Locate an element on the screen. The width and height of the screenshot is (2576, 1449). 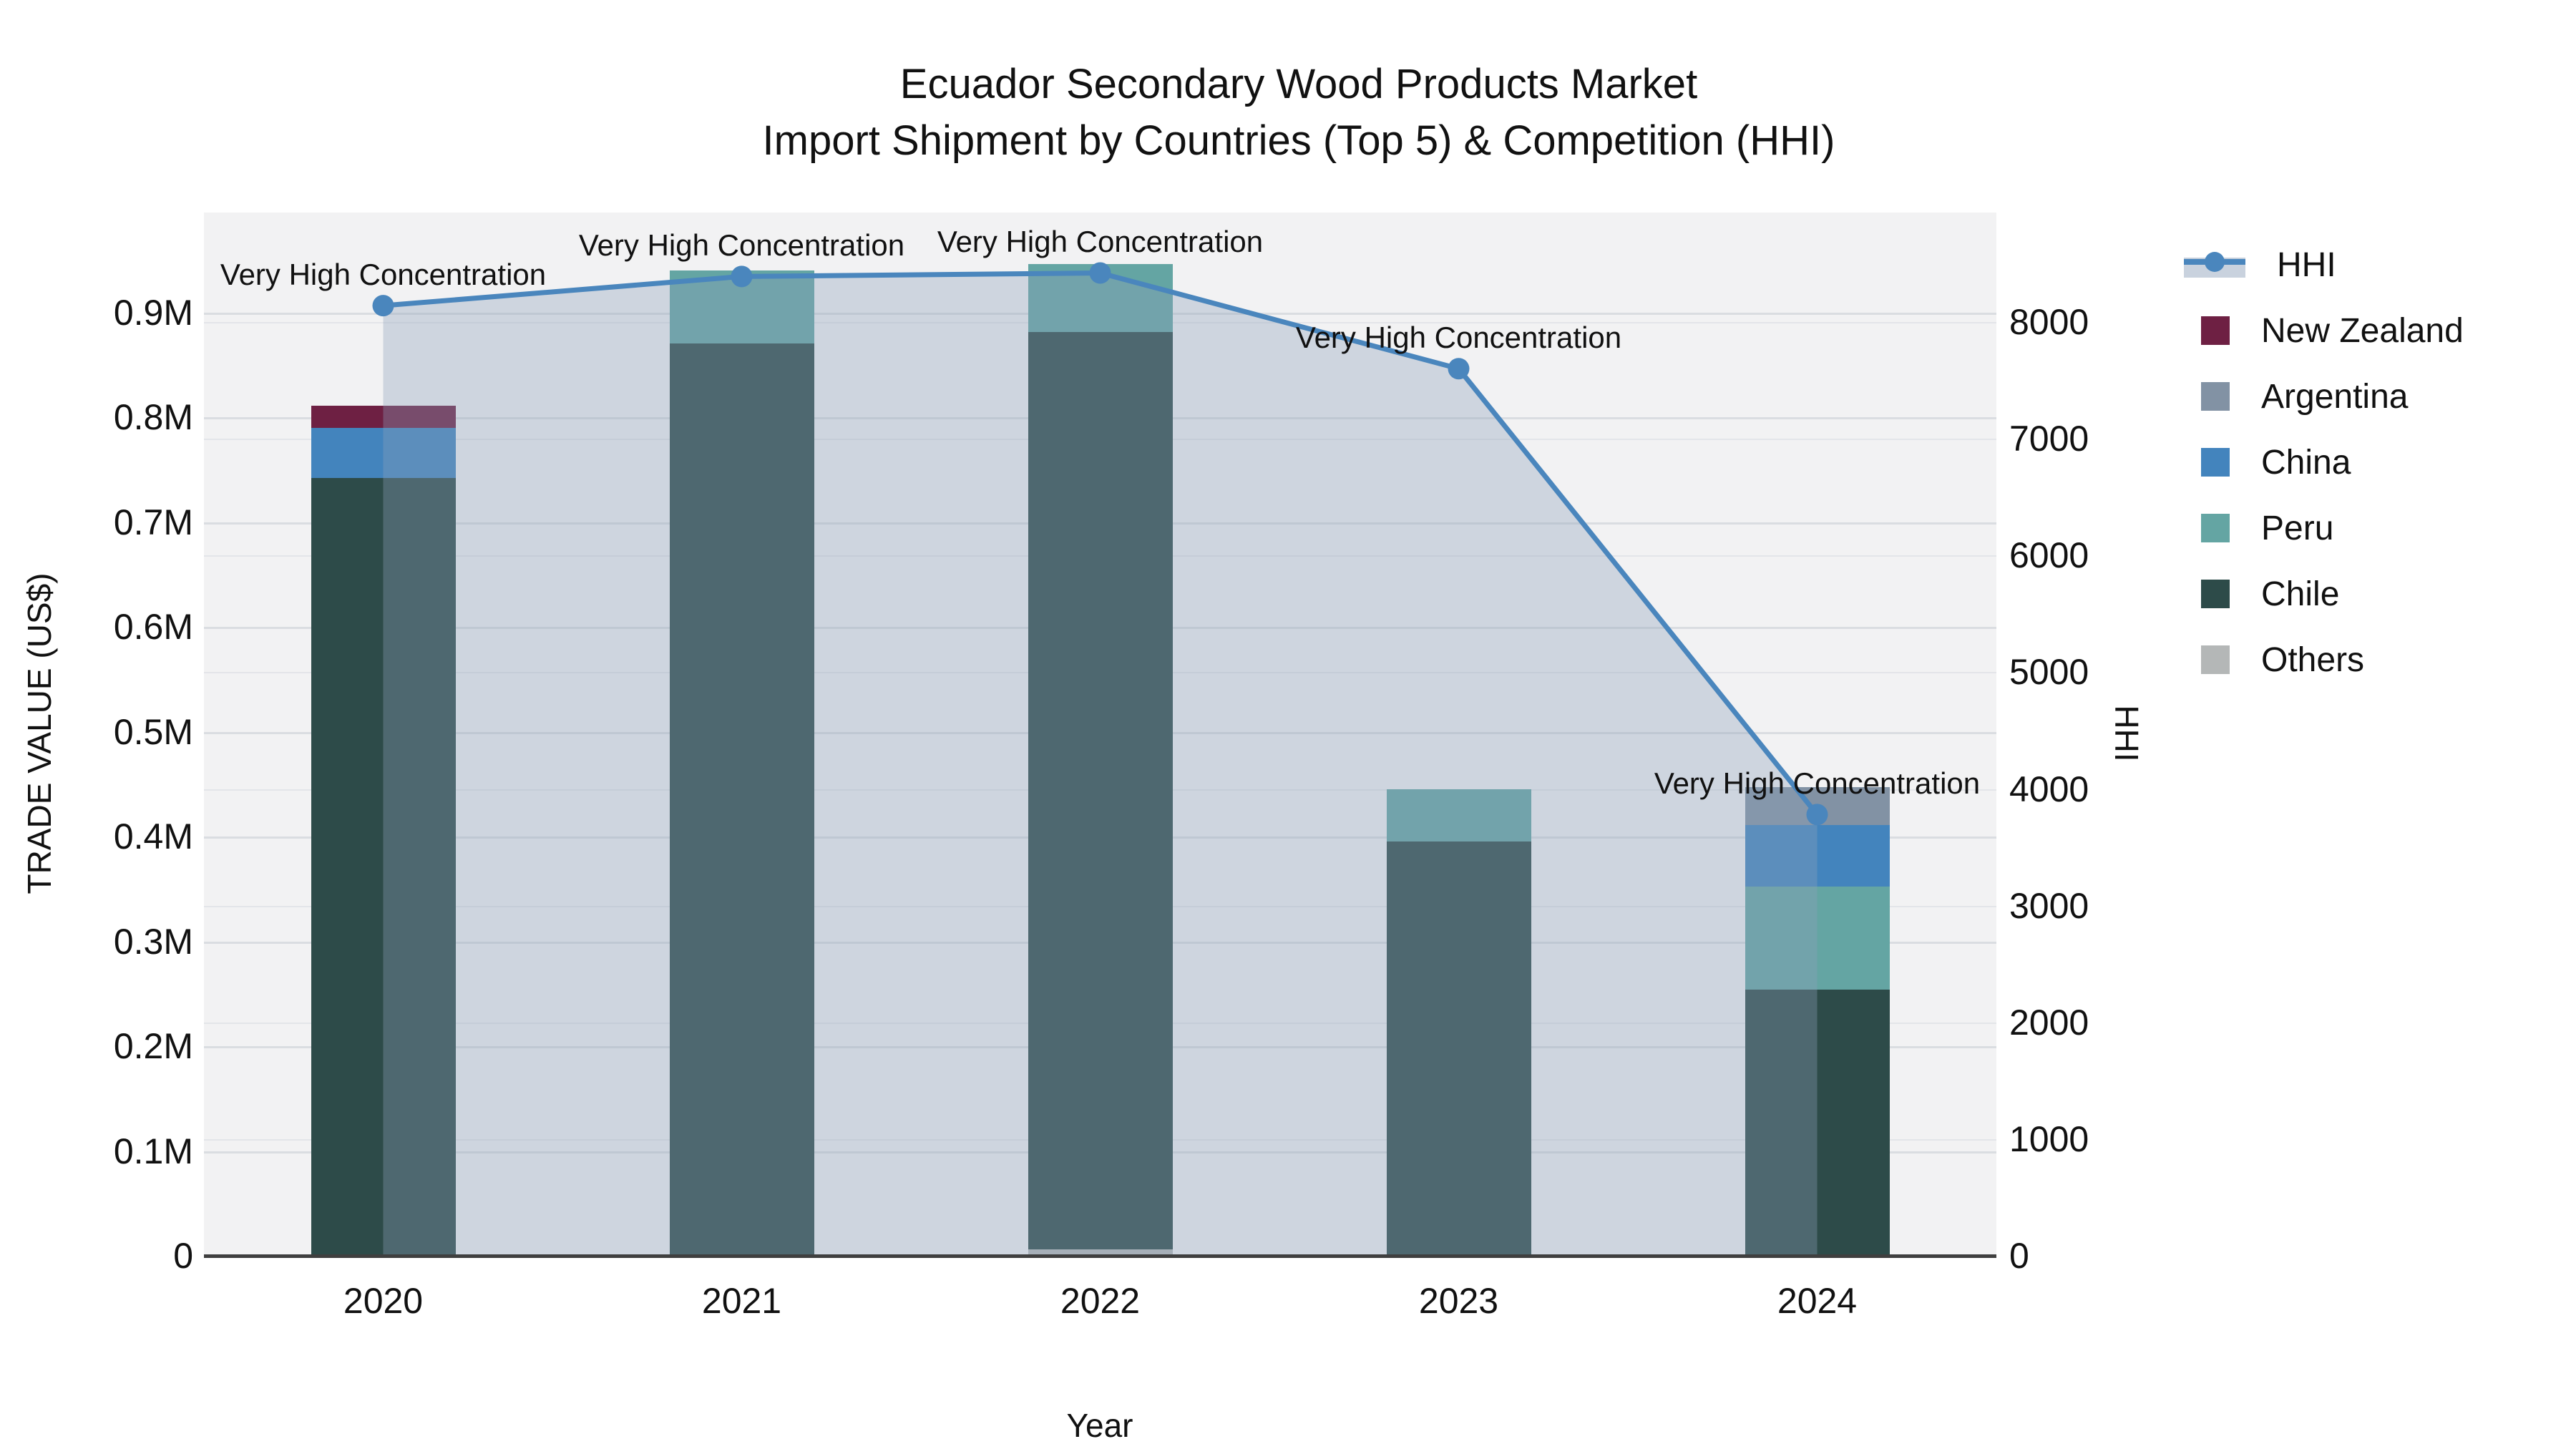
right-tick-7000: 7000 is located at coordinates (2049, 439).